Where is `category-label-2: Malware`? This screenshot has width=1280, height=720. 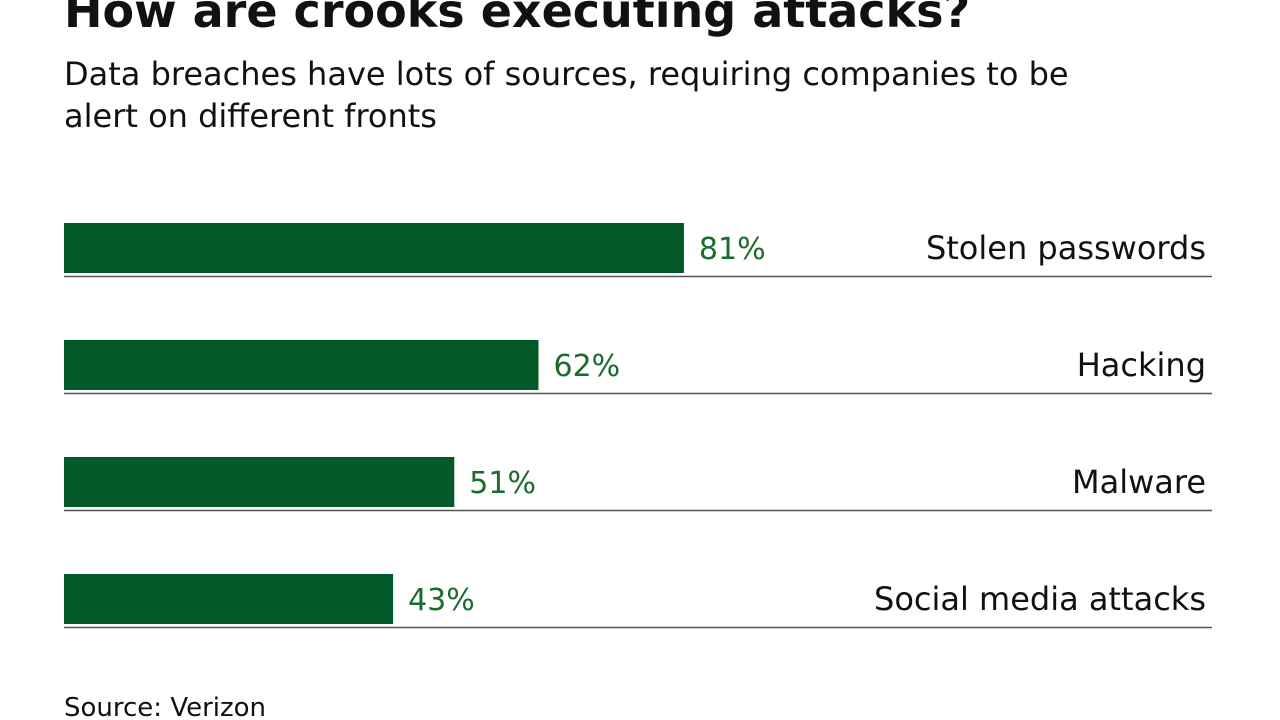
category-label-2: Malware is located at coordinates (1139, 482).